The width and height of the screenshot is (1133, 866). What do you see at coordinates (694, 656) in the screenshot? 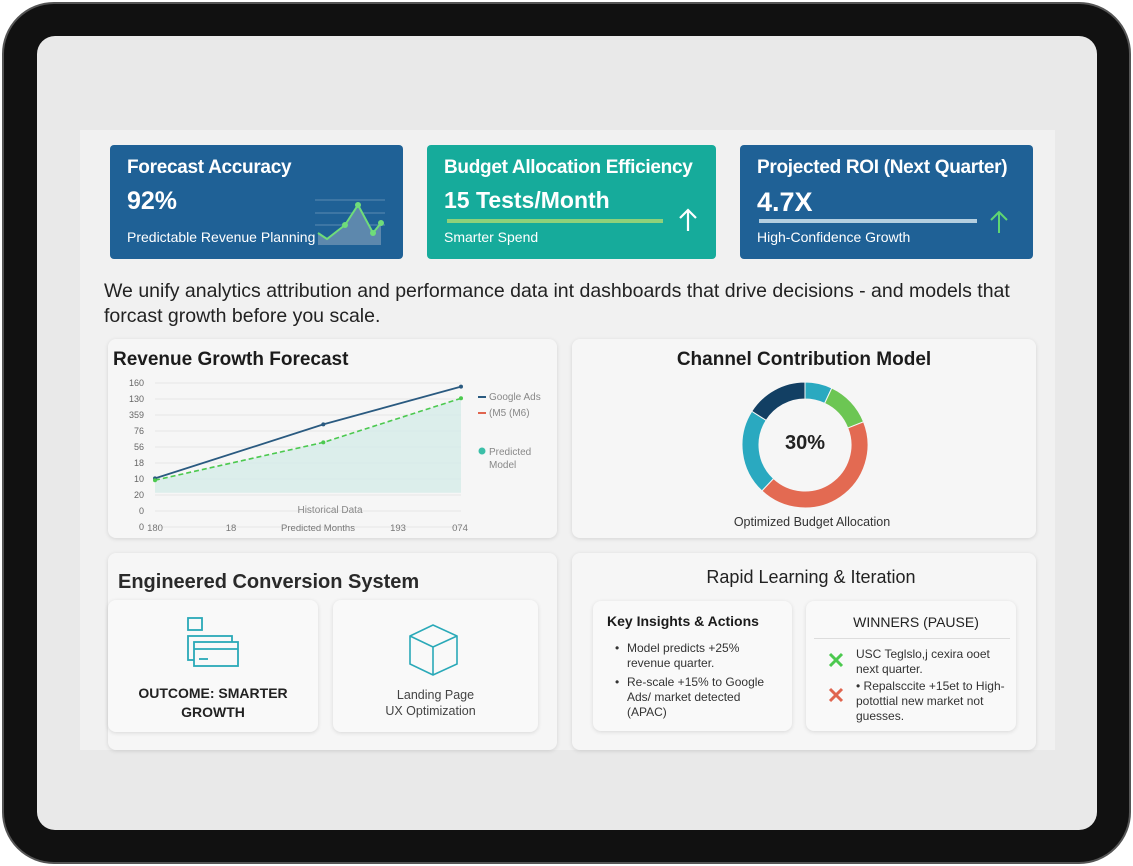
I see `insight-item: Model predicts +25% revenue quarter.` at bounding box center [694, 656].